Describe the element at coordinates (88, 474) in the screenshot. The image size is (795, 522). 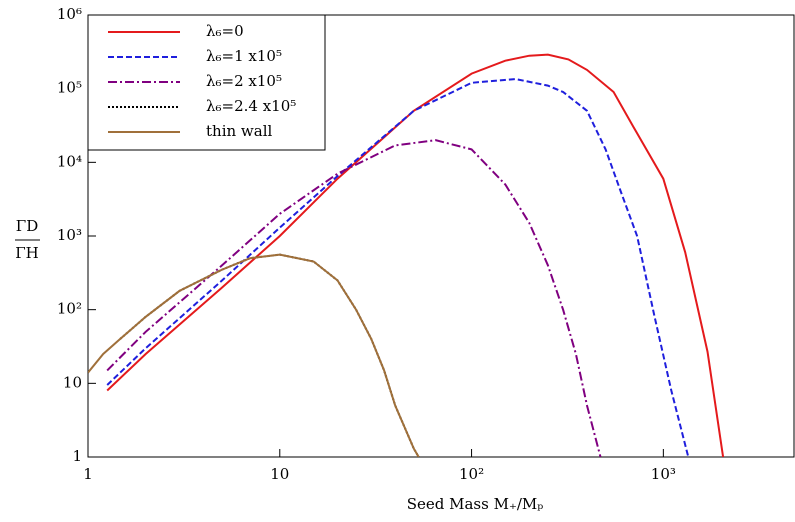
I see `x-tick-label: 1` at that location.